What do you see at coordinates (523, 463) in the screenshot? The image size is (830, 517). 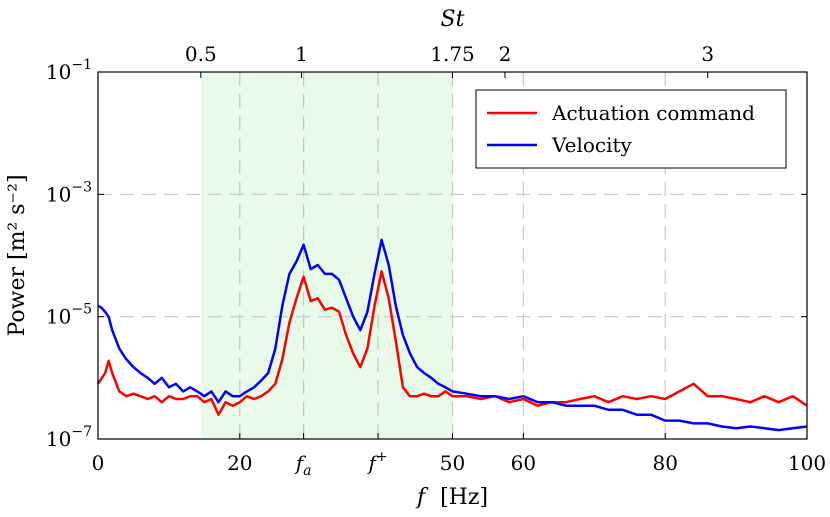 I see `x-tick-label: 60` at bounding box center [523, 463].